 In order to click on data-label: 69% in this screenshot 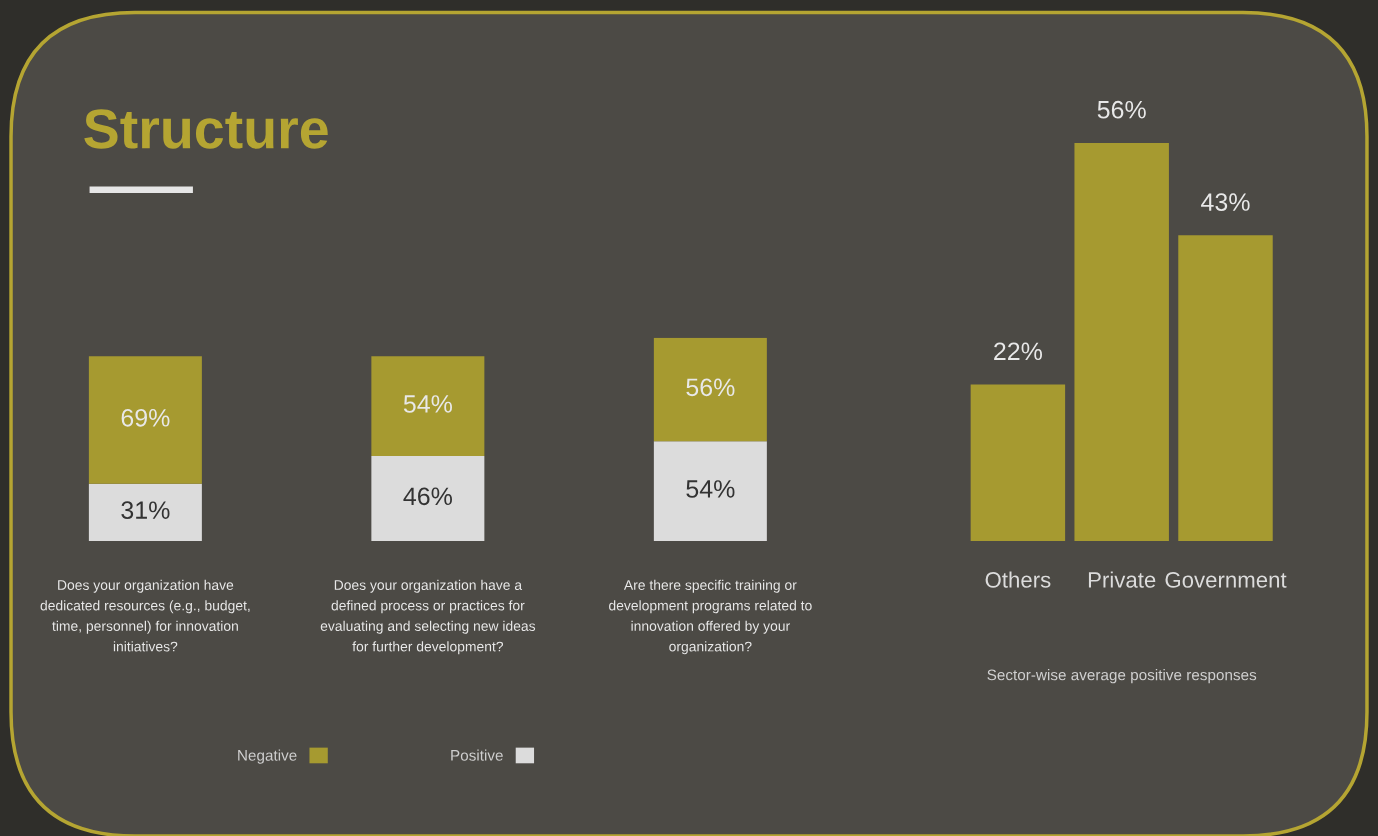, I will do `click(145, 417)`.